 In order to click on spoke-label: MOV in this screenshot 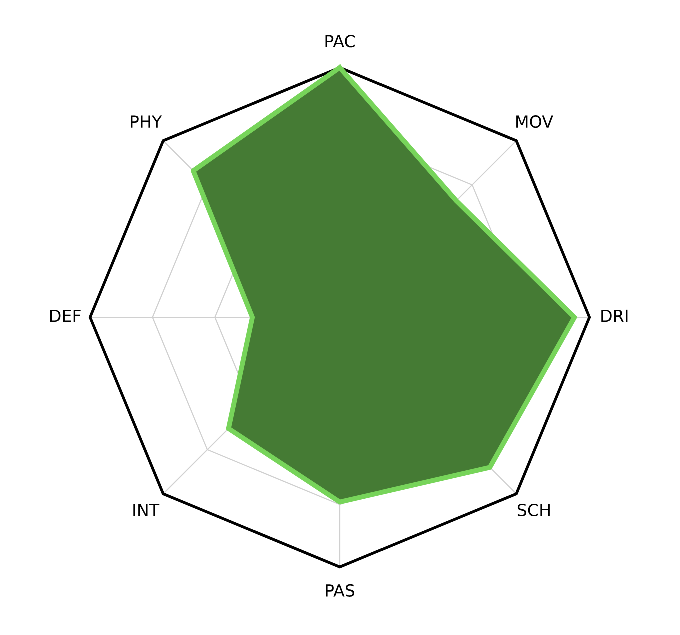, I will do `click(535, 122)`.